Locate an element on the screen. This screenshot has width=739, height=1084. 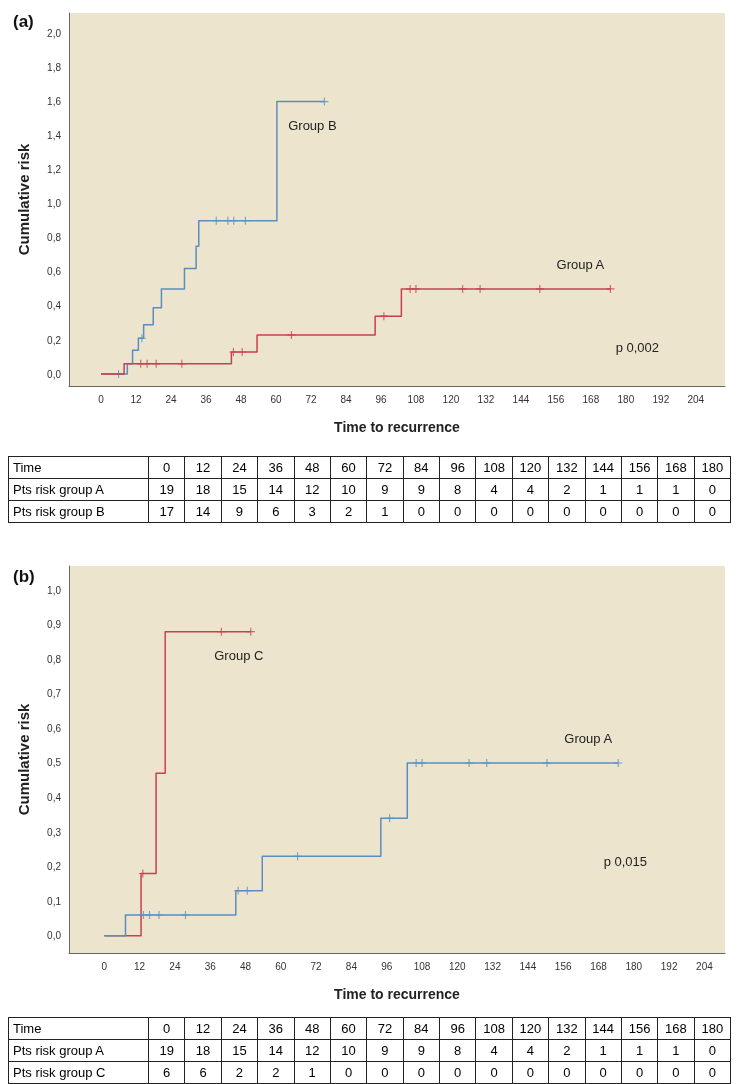
y-tick-label: 0,3 is located at coordinates (54, 832).